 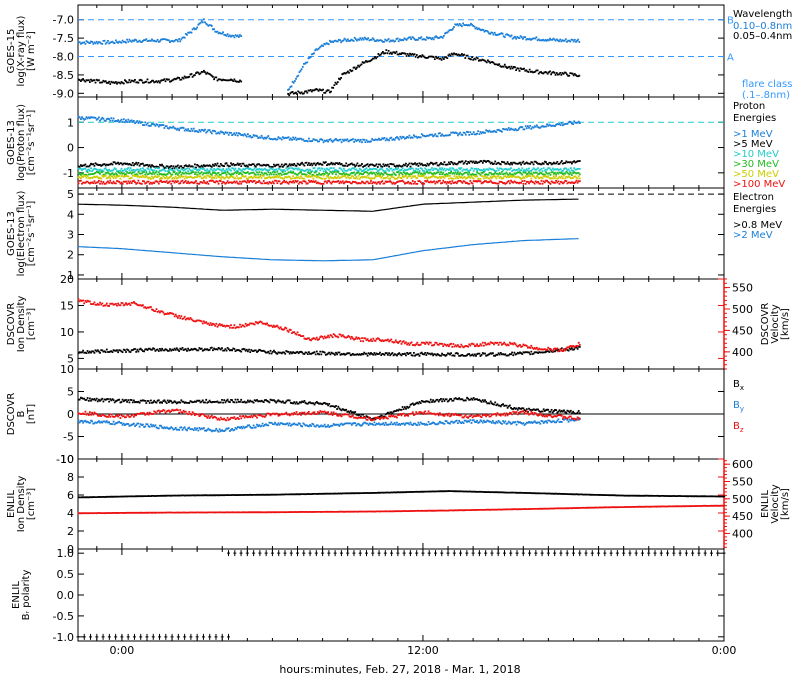 I want to click on legend-entry: >10 MeV, so click(x=756, y=154).